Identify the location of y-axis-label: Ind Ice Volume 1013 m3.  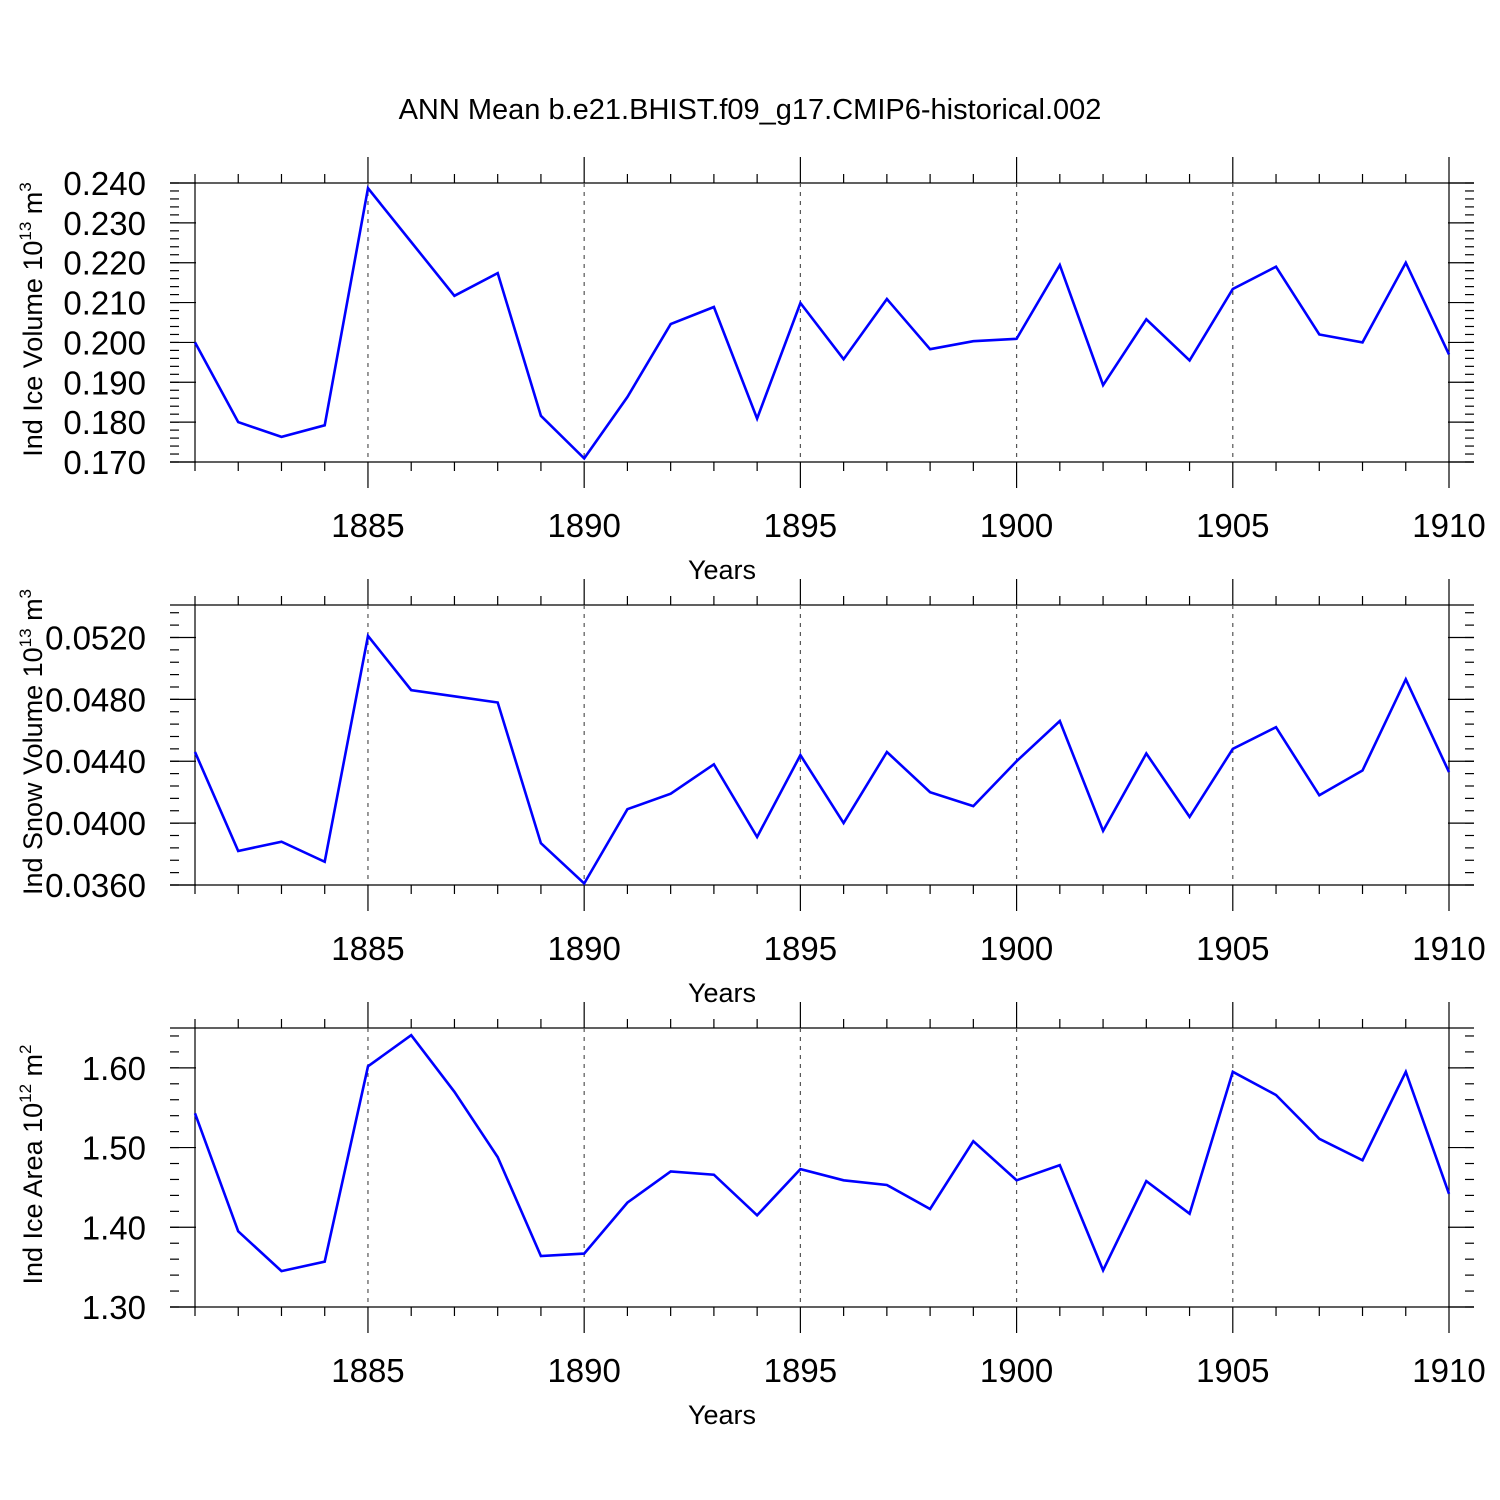
(32, 319).